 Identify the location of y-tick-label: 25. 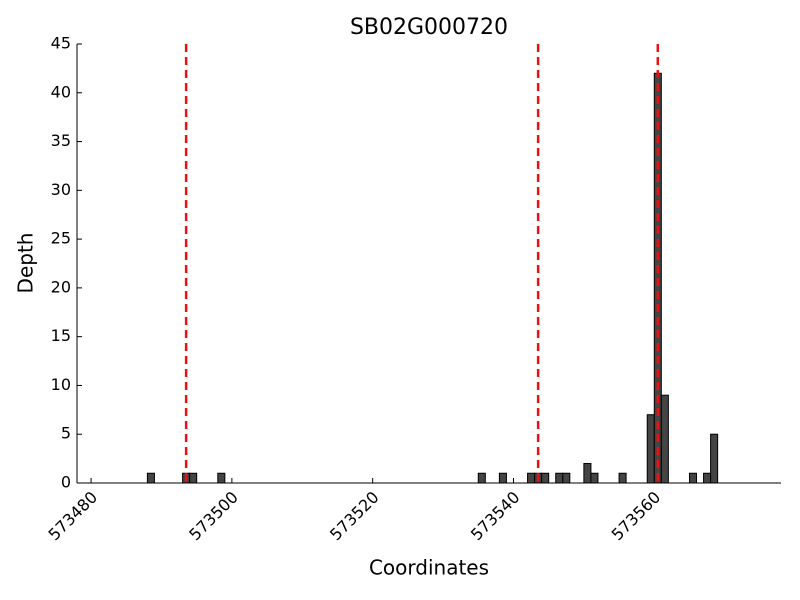
(61, 238).